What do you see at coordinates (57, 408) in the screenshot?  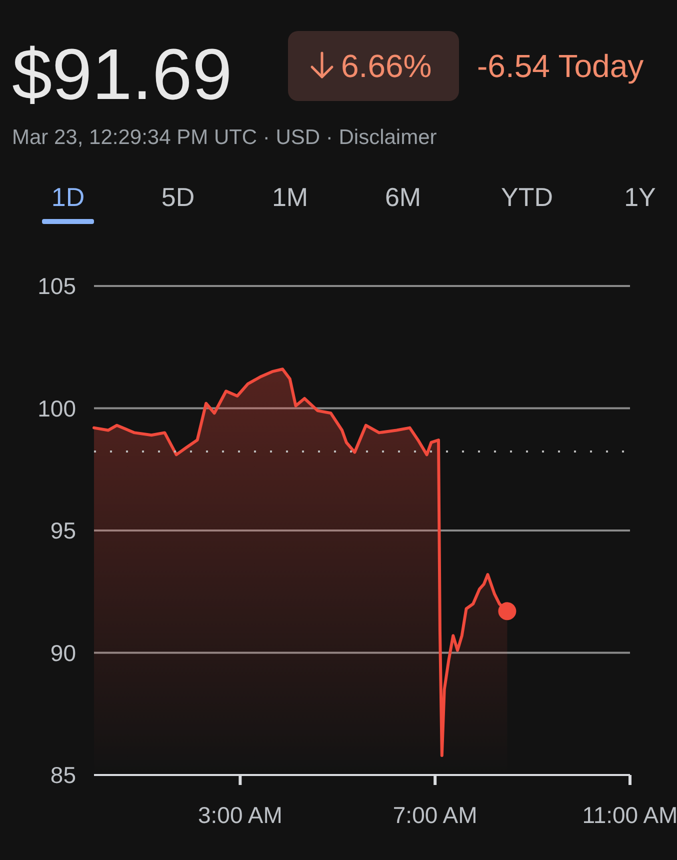 I see `y-tick-label: 100` at bounding box center [57, 408].